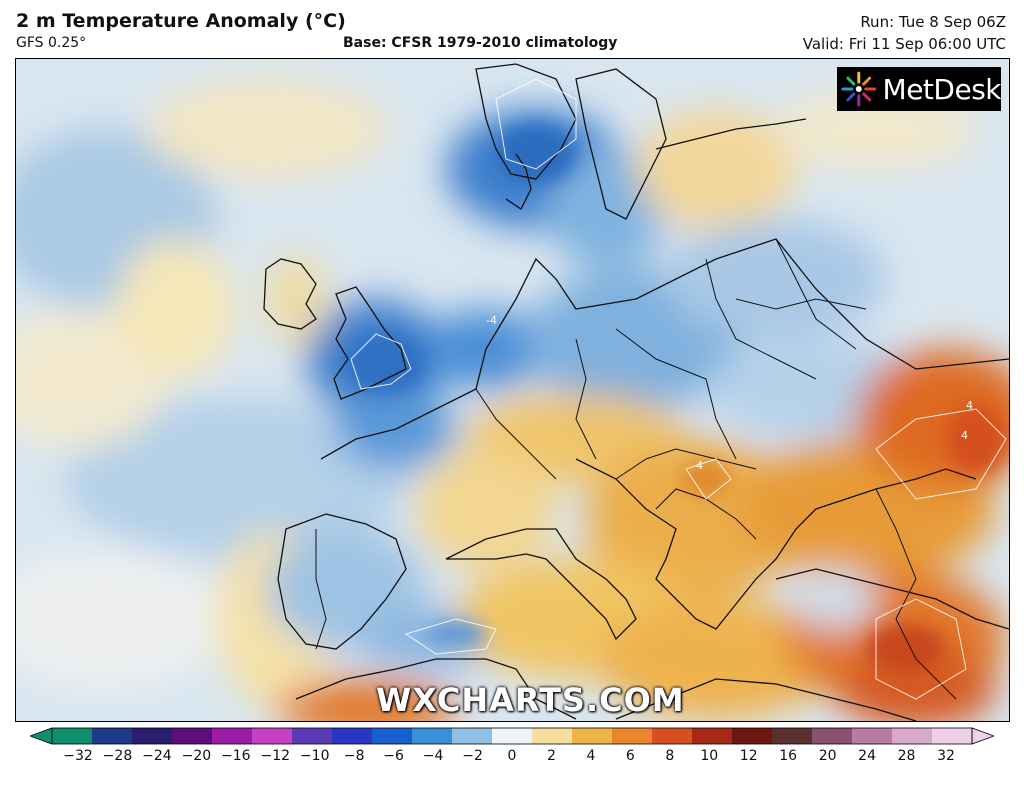 This screenshot has height=785, width=1024. What do you see at coordinates (512, 756) in the screenshot?
I see `legend-tick-label: 0` at bounding box center [512, 756].